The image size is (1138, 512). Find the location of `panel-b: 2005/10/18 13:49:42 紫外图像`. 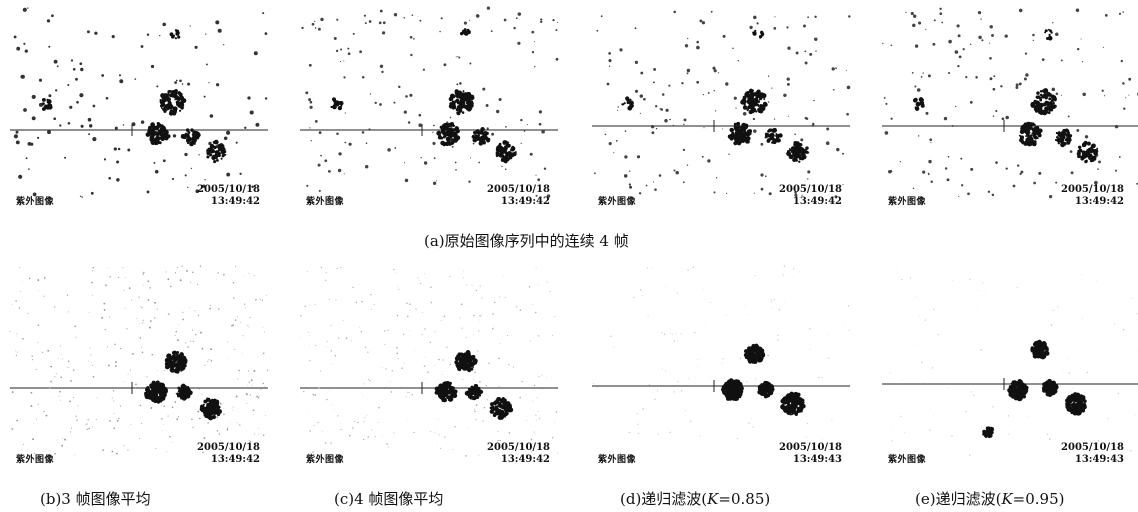

panel-b: 2005/10/18 13:49:42 紫外图像 is located at coordinates (147, 367).